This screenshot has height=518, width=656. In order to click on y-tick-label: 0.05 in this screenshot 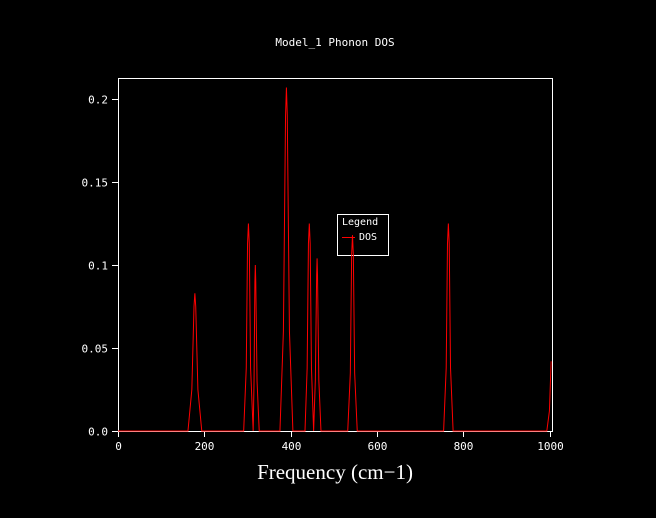, I will do `click(95, 349)`.